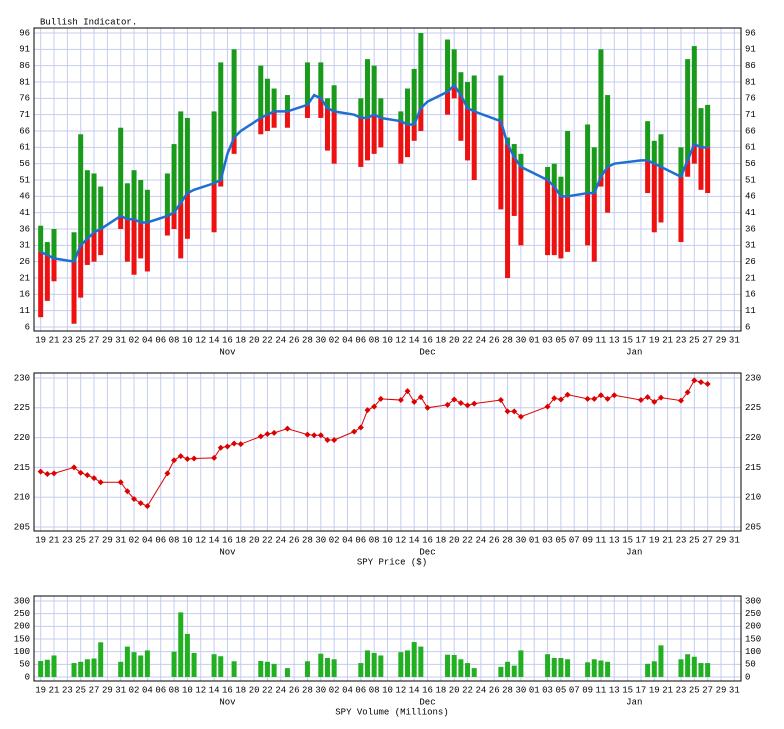 Image resolution: width=784 pixels, height=729 pixels. Describe the element at coordinates (753, 498) in the screenshot. I see `y-tick-label: 210` at that location.